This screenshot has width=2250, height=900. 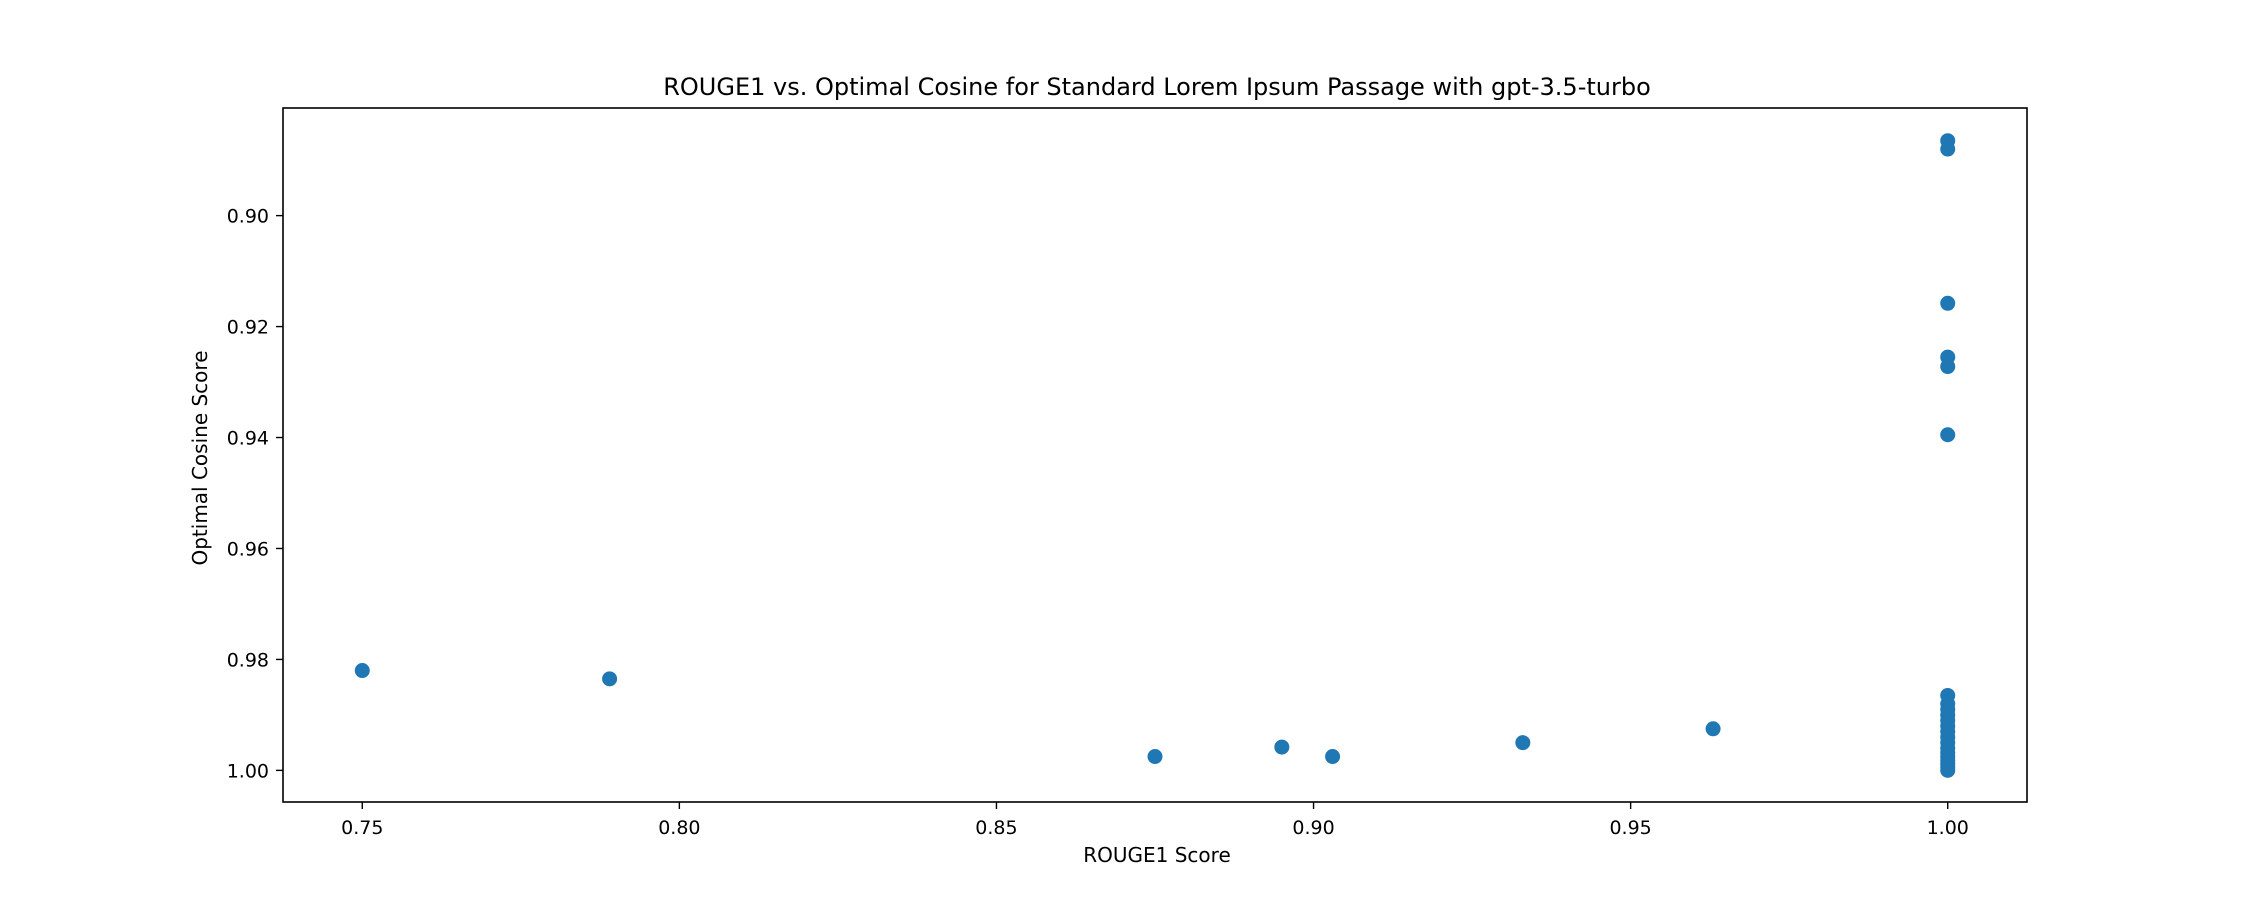 What do you see at coordinates (200, 457) in the screenshot?
I see `y-axis-label: Optimal Cosine Score` at bounding box center [200, 457].